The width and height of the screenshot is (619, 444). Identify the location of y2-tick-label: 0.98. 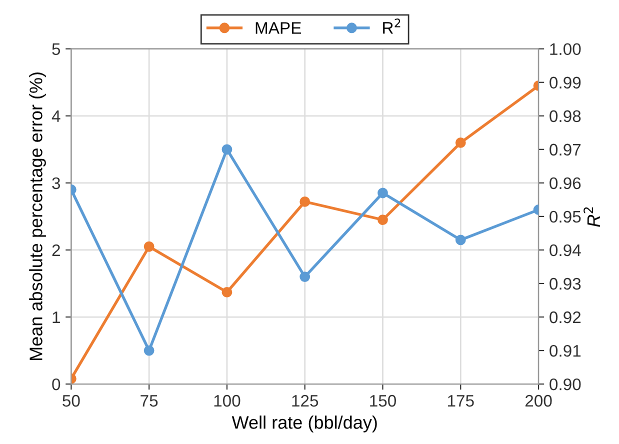
(565, 116).